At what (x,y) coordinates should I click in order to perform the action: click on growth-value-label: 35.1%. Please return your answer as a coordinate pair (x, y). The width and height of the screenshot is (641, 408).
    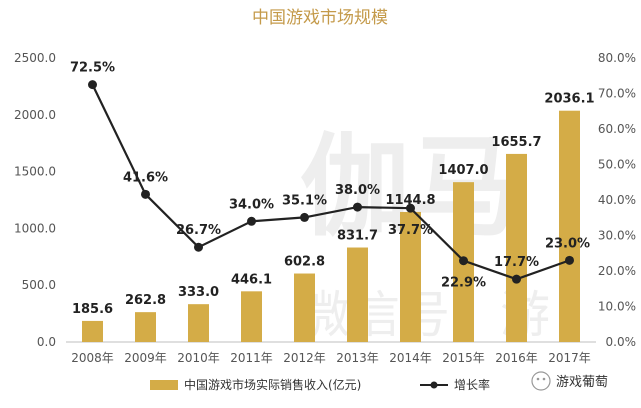
    Looking at the image, I should click on (304, 200).